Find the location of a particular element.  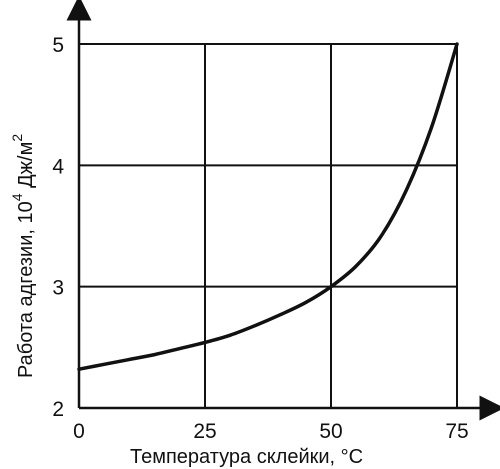

y-axis-label-unit: Дж/м is located at coordinates (26, 168).